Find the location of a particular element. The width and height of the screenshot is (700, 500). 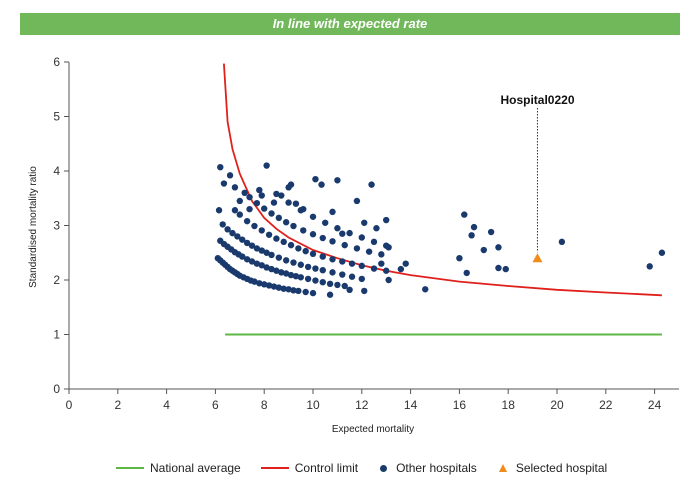

x-axis-title: Expected mortality is located at coordinates (373, 429).